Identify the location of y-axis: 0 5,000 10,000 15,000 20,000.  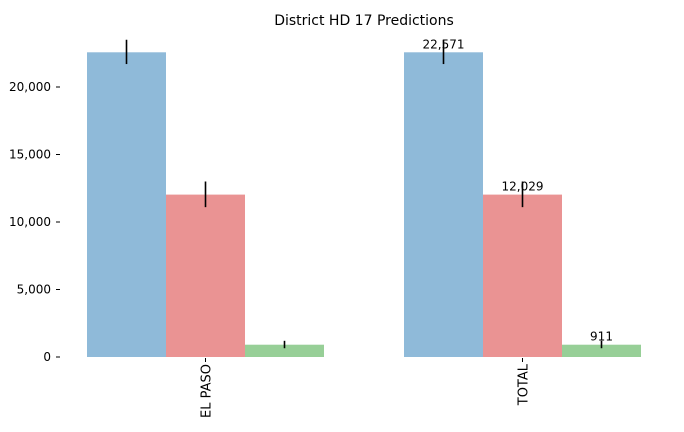
(34, 222).